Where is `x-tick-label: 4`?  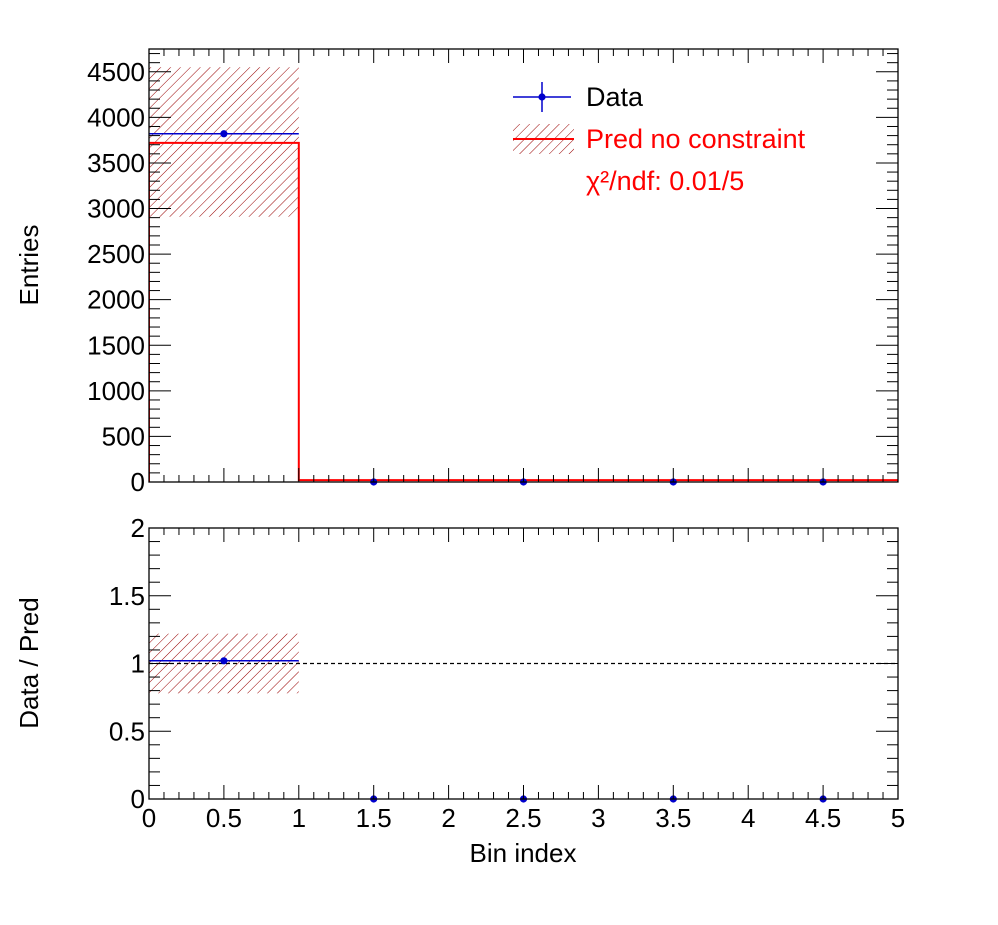 x-tick-label: 4 is located at coordinates (748, 818).